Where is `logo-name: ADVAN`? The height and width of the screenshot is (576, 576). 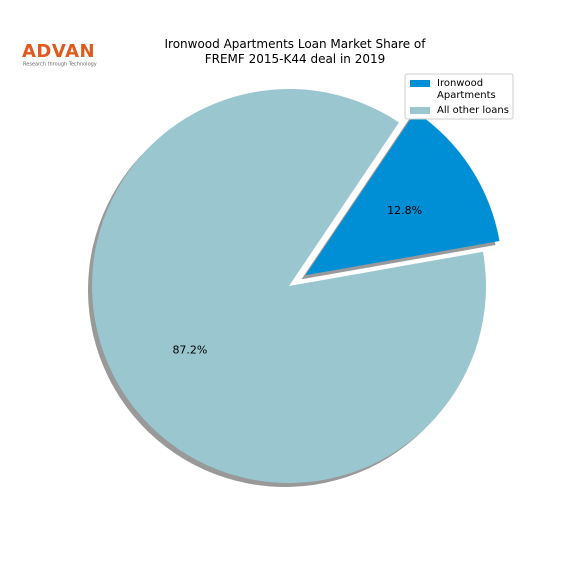
logo-name: ADVAN is located at coordinates (58, 51).